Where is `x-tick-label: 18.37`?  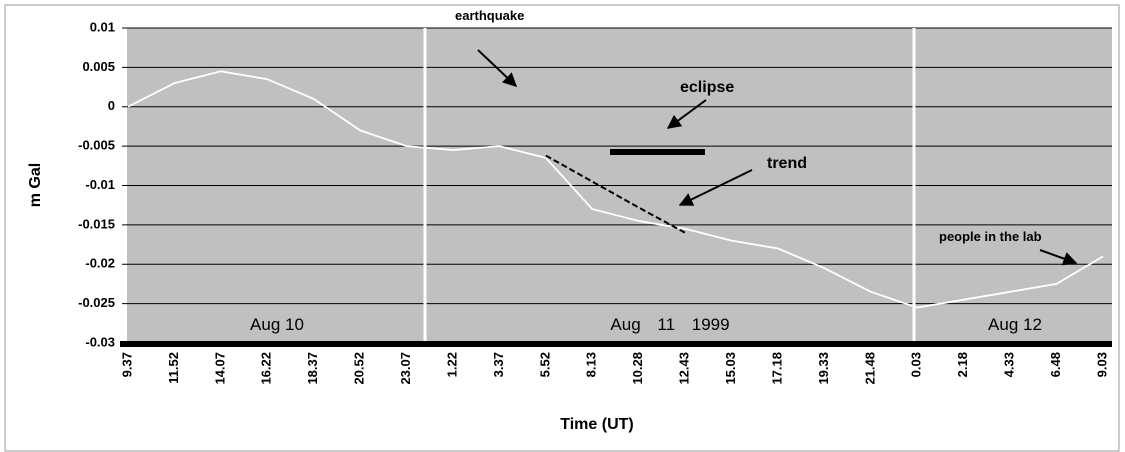 x-tick-label: 18.37 is located at coordinates (312, 368).